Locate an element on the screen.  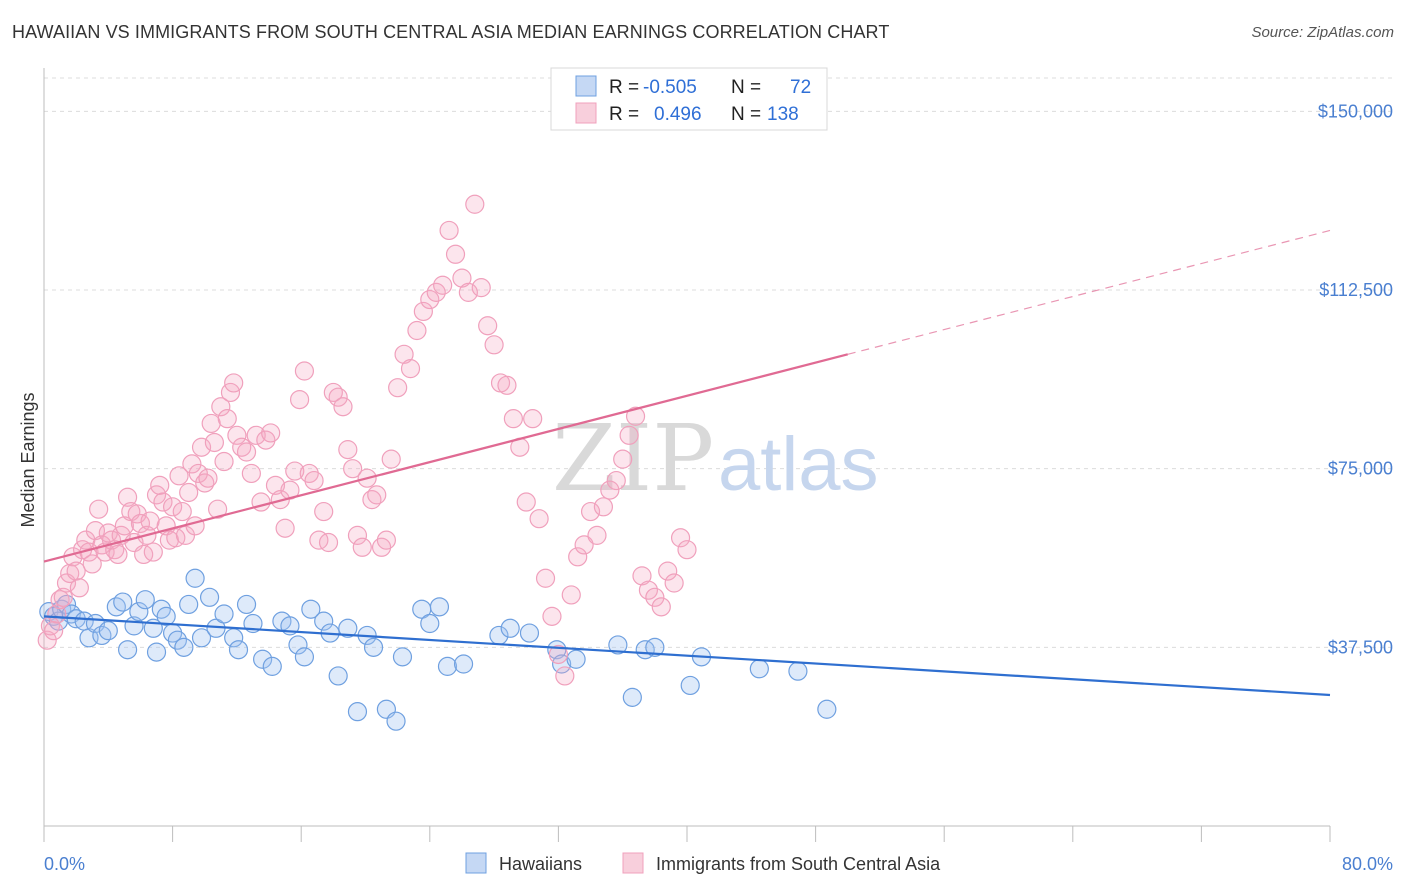
legend-immigrants-label: Immigrants from South Central Asia is located at coordinates (798, 864).